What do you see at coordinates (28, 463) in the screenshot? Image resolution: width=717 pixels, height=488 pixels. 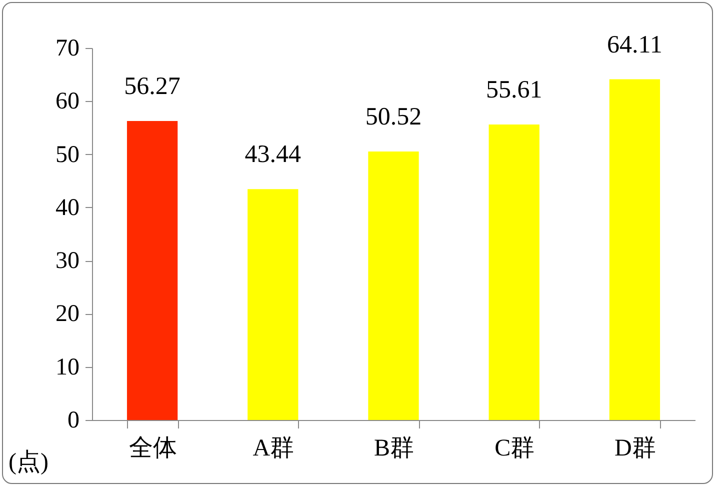 I see `y-axis-title: (点)` at bounding box center [28, 463].